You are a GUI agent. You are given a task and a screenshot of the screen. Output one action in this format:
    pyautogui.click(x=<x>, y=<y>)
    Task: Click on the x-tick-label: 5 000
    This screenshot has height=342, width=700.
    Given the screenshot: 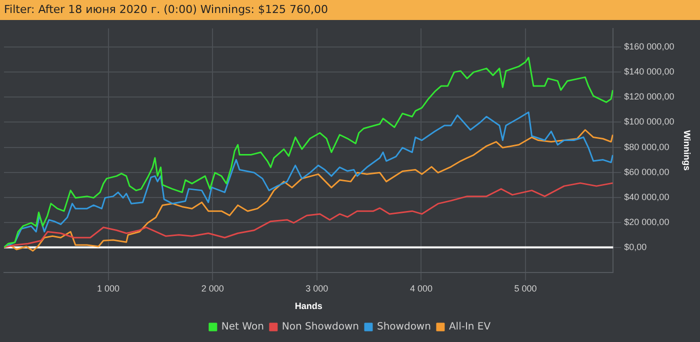 What is the action you would take?
    pyautogui.click(x=525, y=288)
    